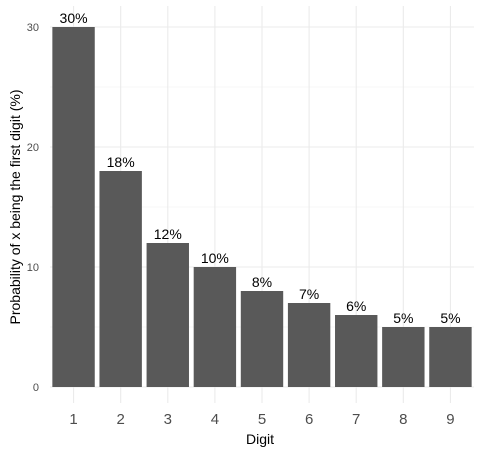  What do you see at coordinates (403, 419) in the screenshot?
I see `x-tick-label: 8` at bounding box center [403, 419].